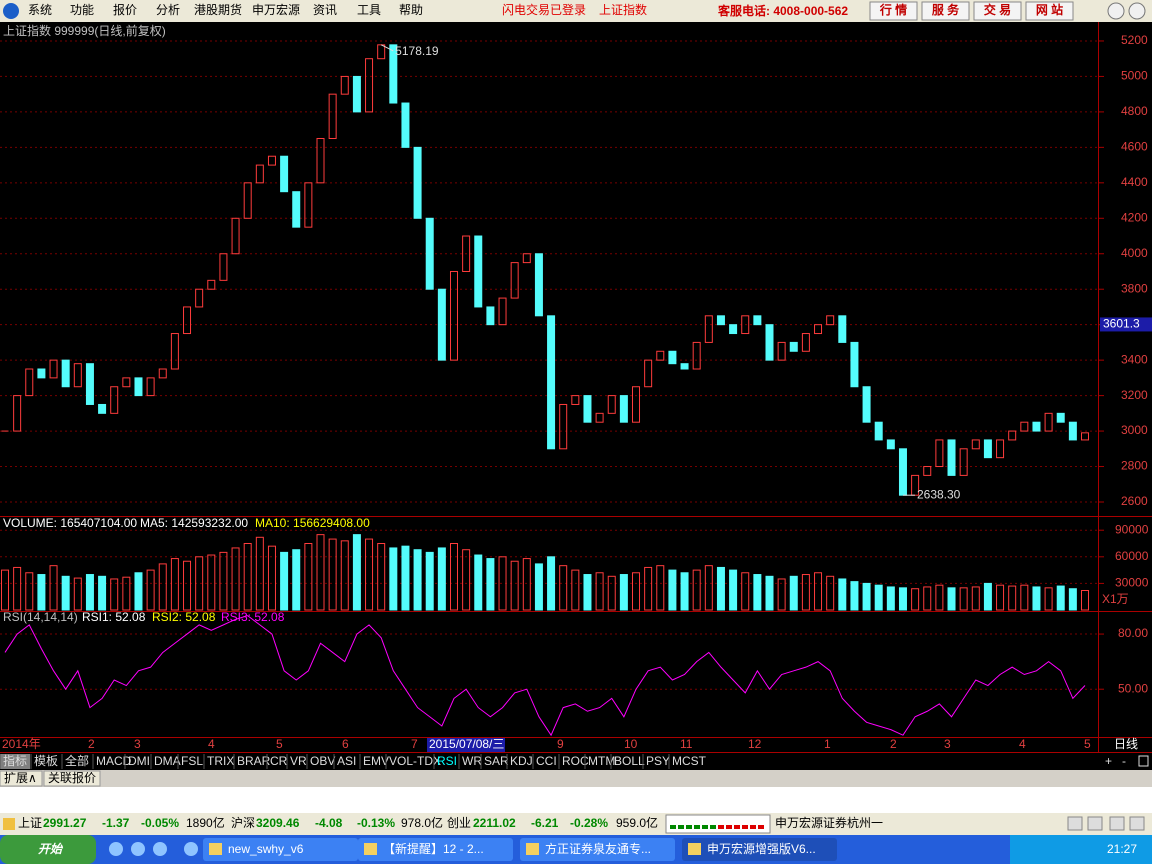 The height and width of the screenshot is (864, 1152). Describe the element at coordinates (1143, 761) in the screenshot. I see `panel-control-box` at that location.